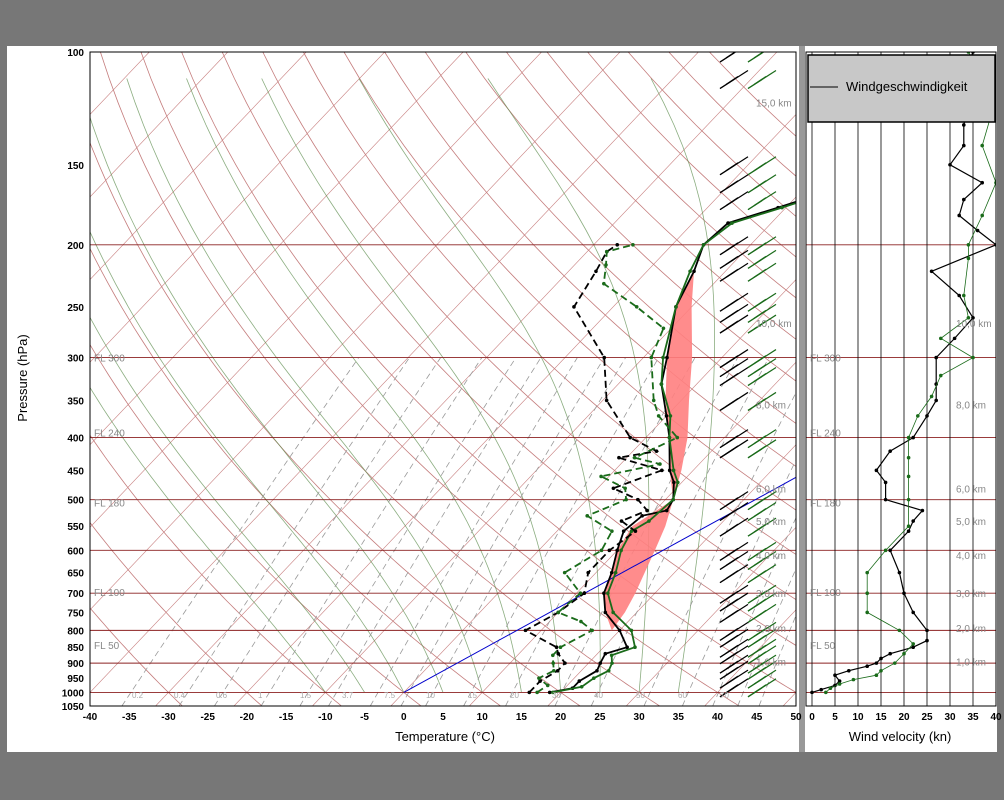 This screenshot has width=1004, height=800. Describe the element at coordinates (774, 104) in the screenshot. I see `height-label: 15,0 km` at that location.